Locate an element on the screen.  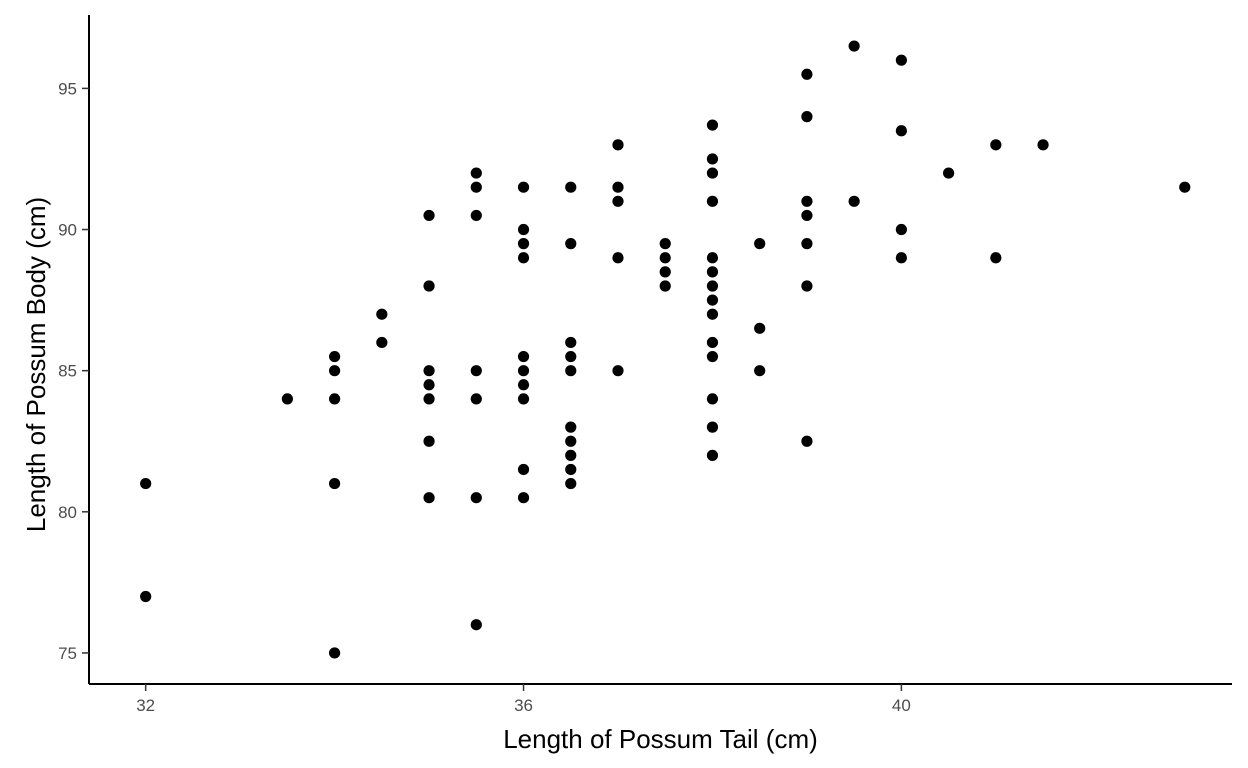
y-axis-ticks: 75 80 85 90 95 is located at coordinates (73, 371).